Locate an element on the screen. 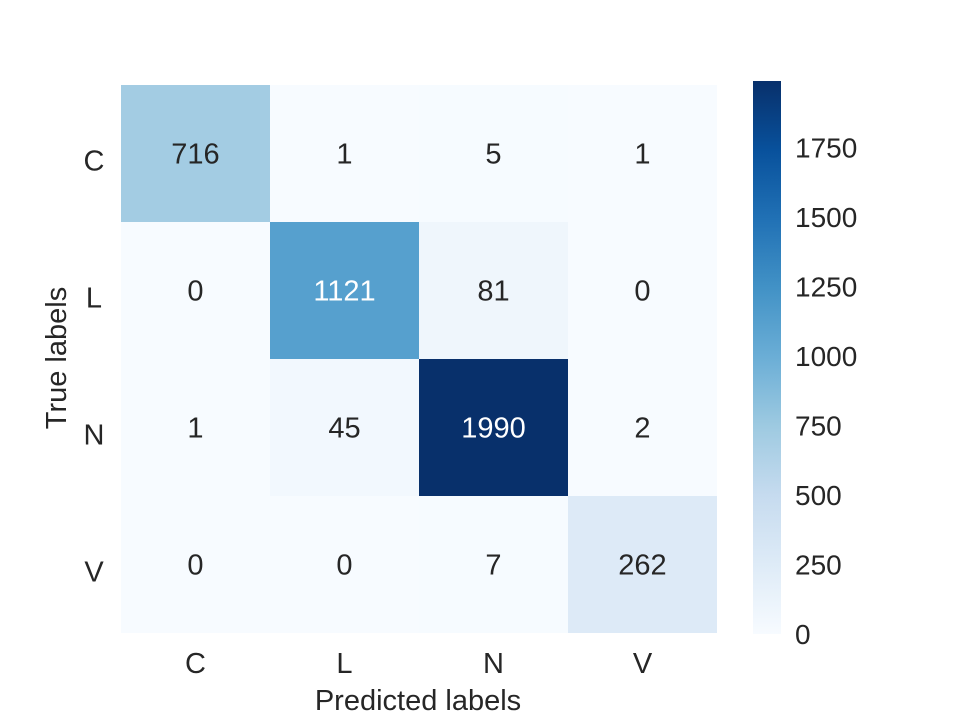 This screenshot has height=715, width=961. cell-value-C-L: 1 is located at coordinates (344, 155).